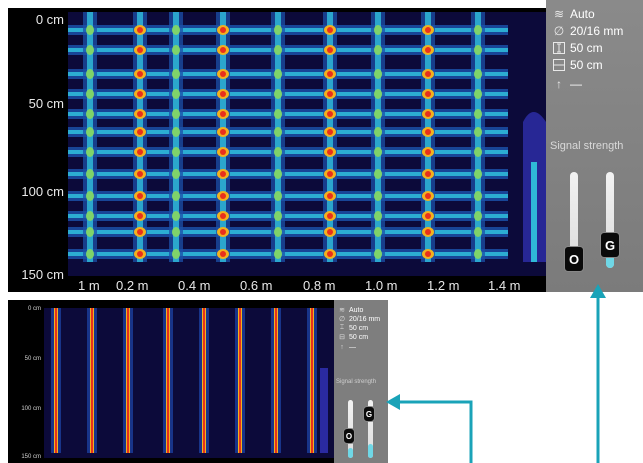 This screenshot has height=463, width=643. Describe the element at coordinates (256, 285) in the screenshot. I see `top-distance-label: 0.6 m` at that location.